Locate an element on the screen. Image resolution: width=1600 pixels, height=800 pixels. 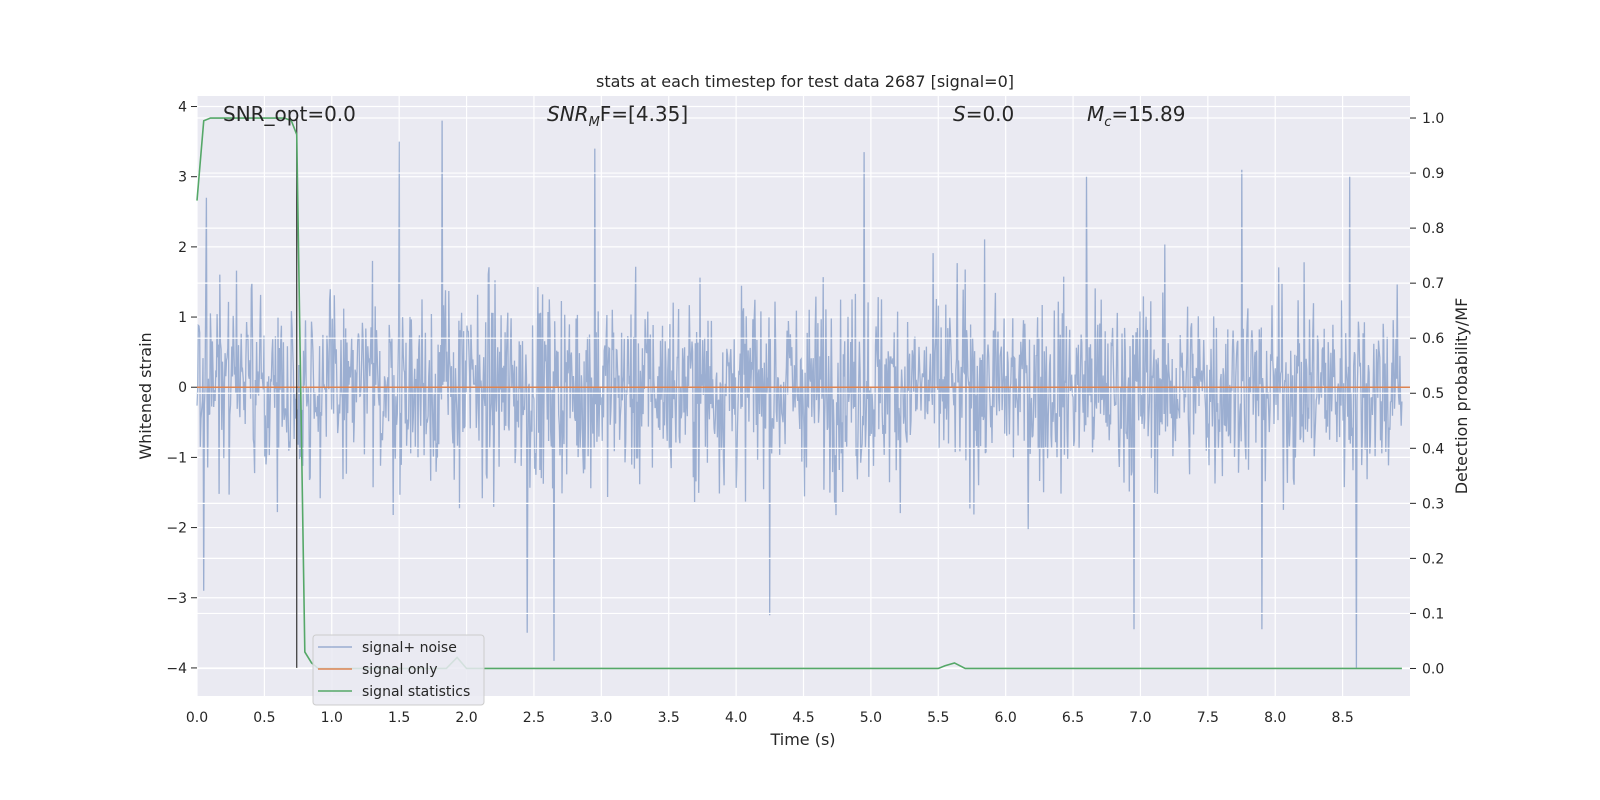
x-tick-label: 6.0 is located at coordinates (1006, 718).